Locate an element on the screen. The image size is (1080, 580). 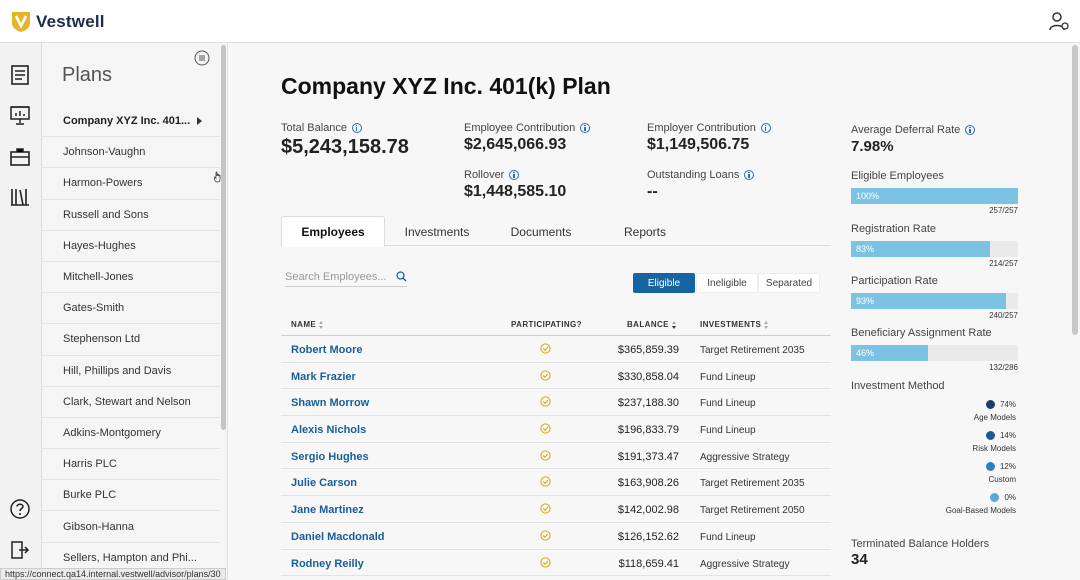
employee-contribution-stat: Employee Contribution $2,645,066.93 is located at coordinates (527, 138).